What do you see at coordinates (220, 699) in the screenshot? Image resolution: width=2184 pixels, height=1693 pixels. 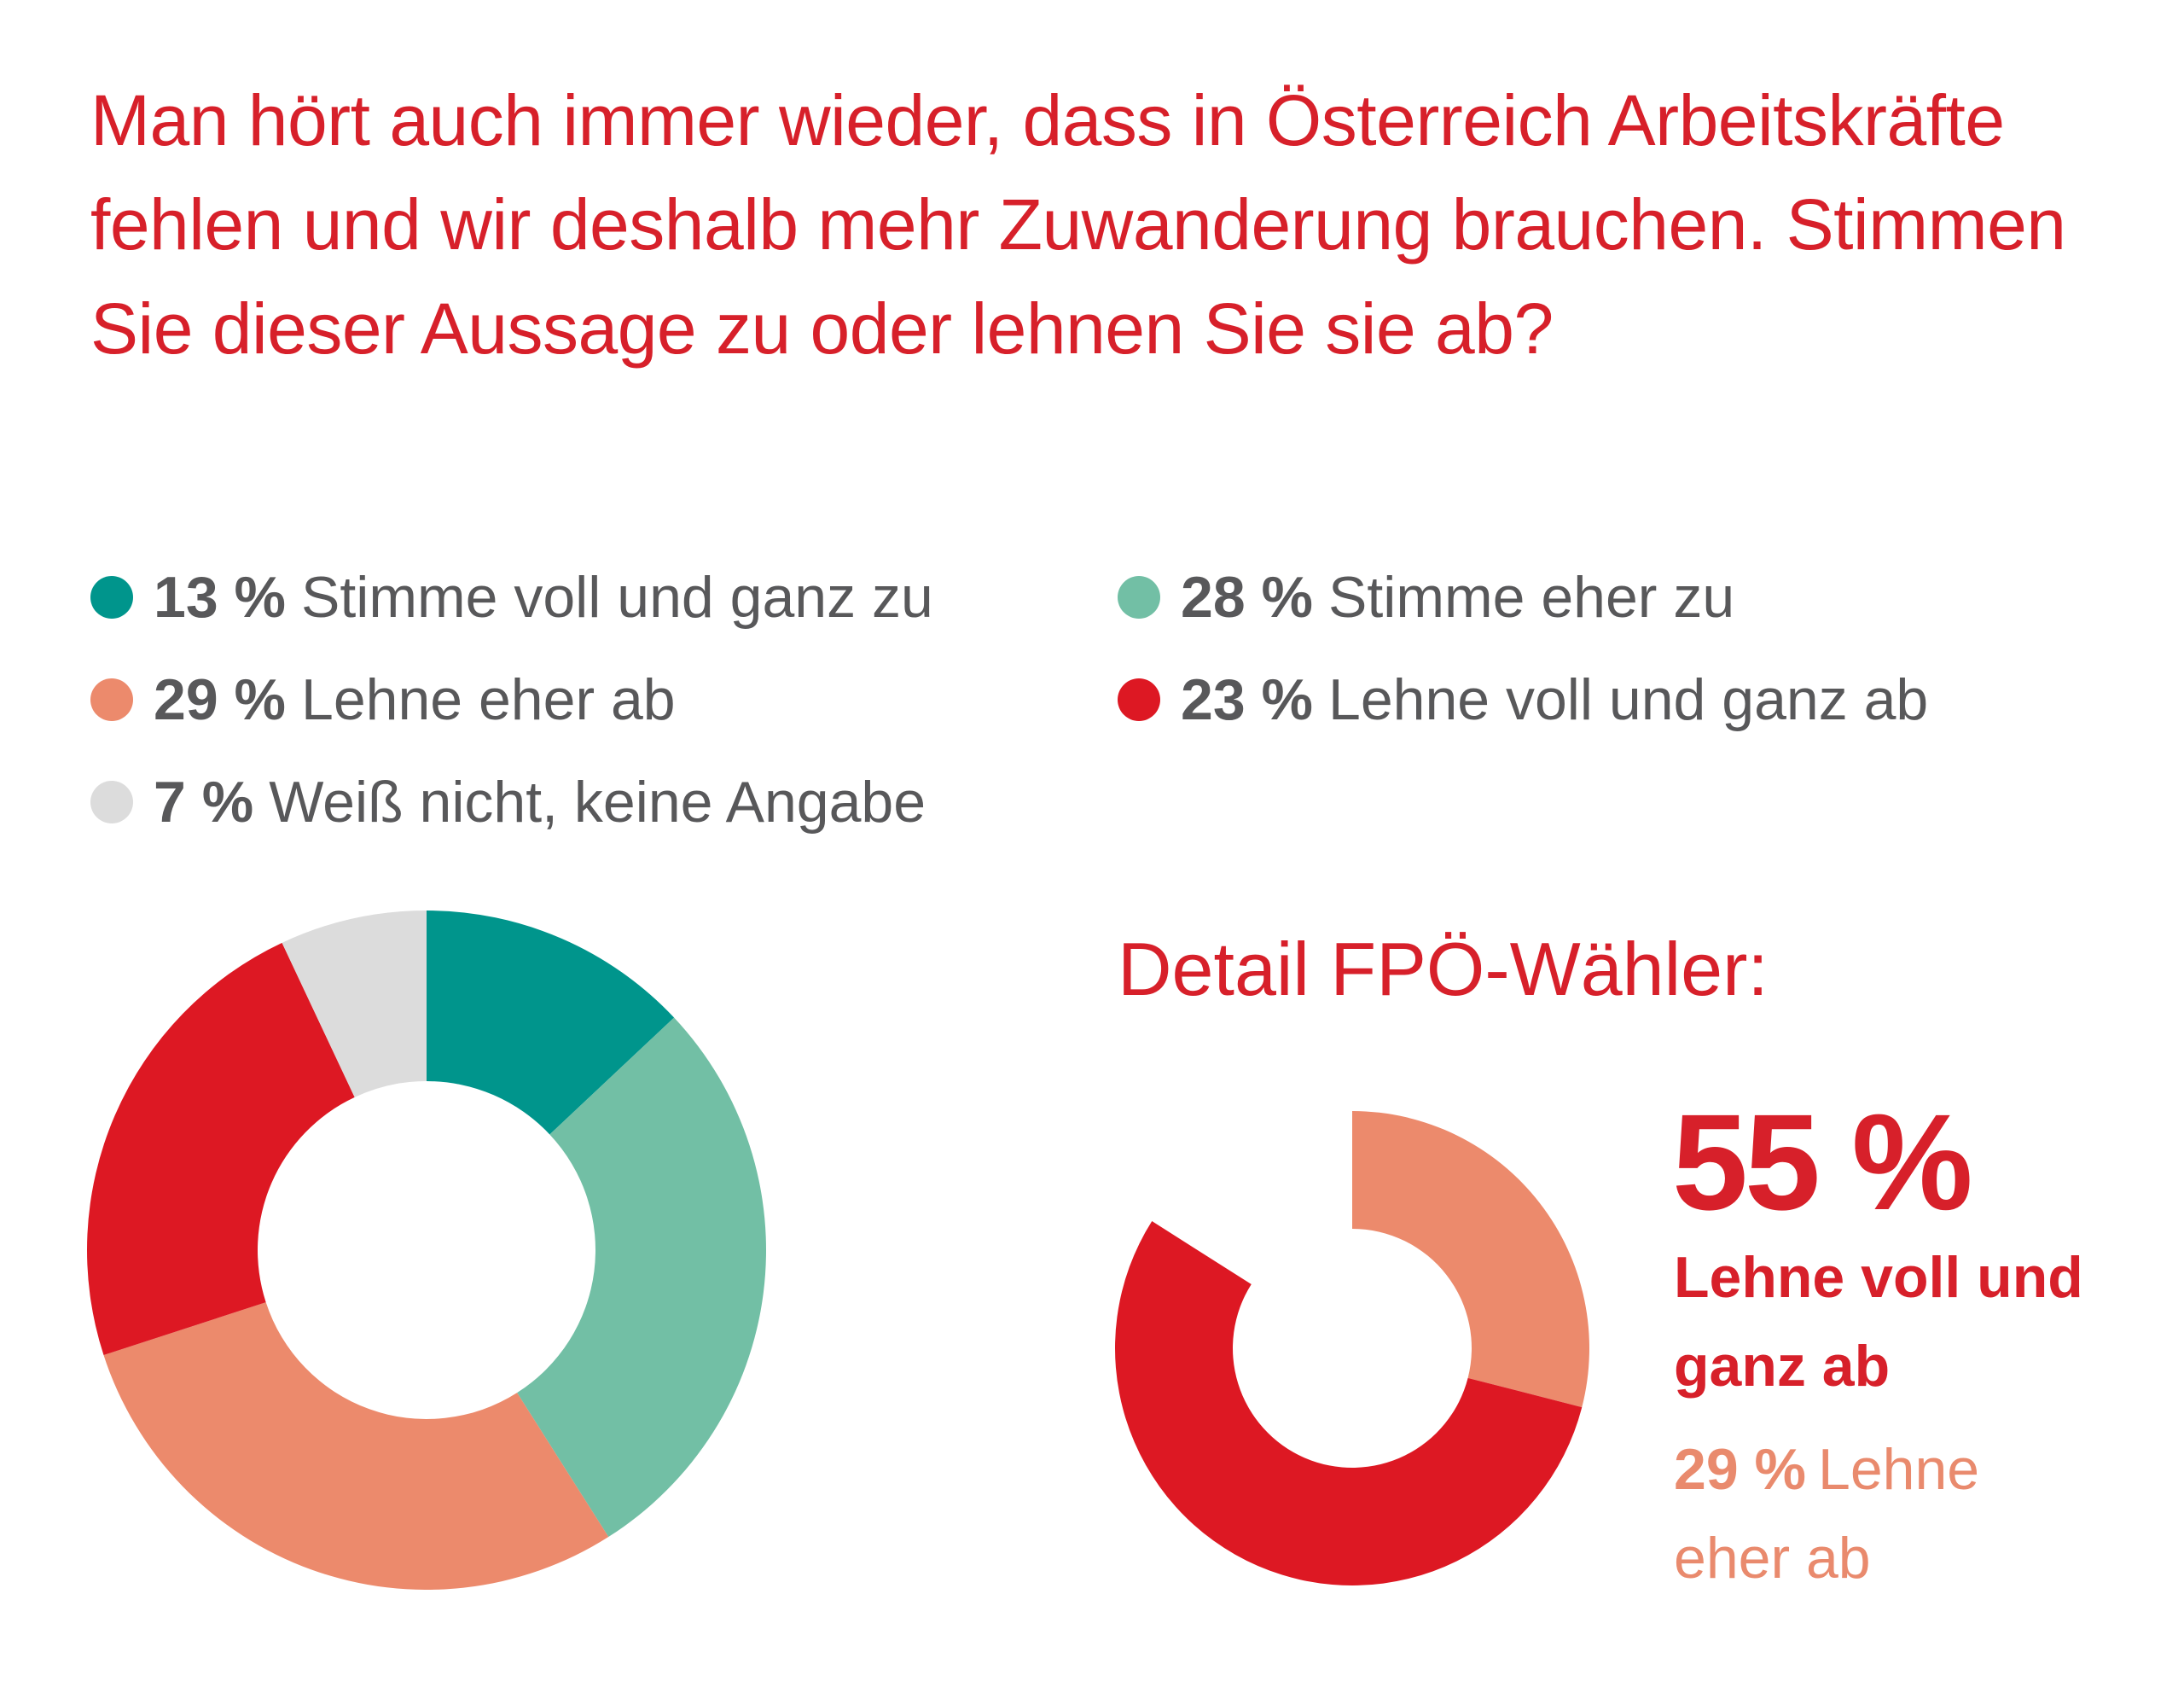 I see `legend-value: 29 %` at bounding box center [220, 699].